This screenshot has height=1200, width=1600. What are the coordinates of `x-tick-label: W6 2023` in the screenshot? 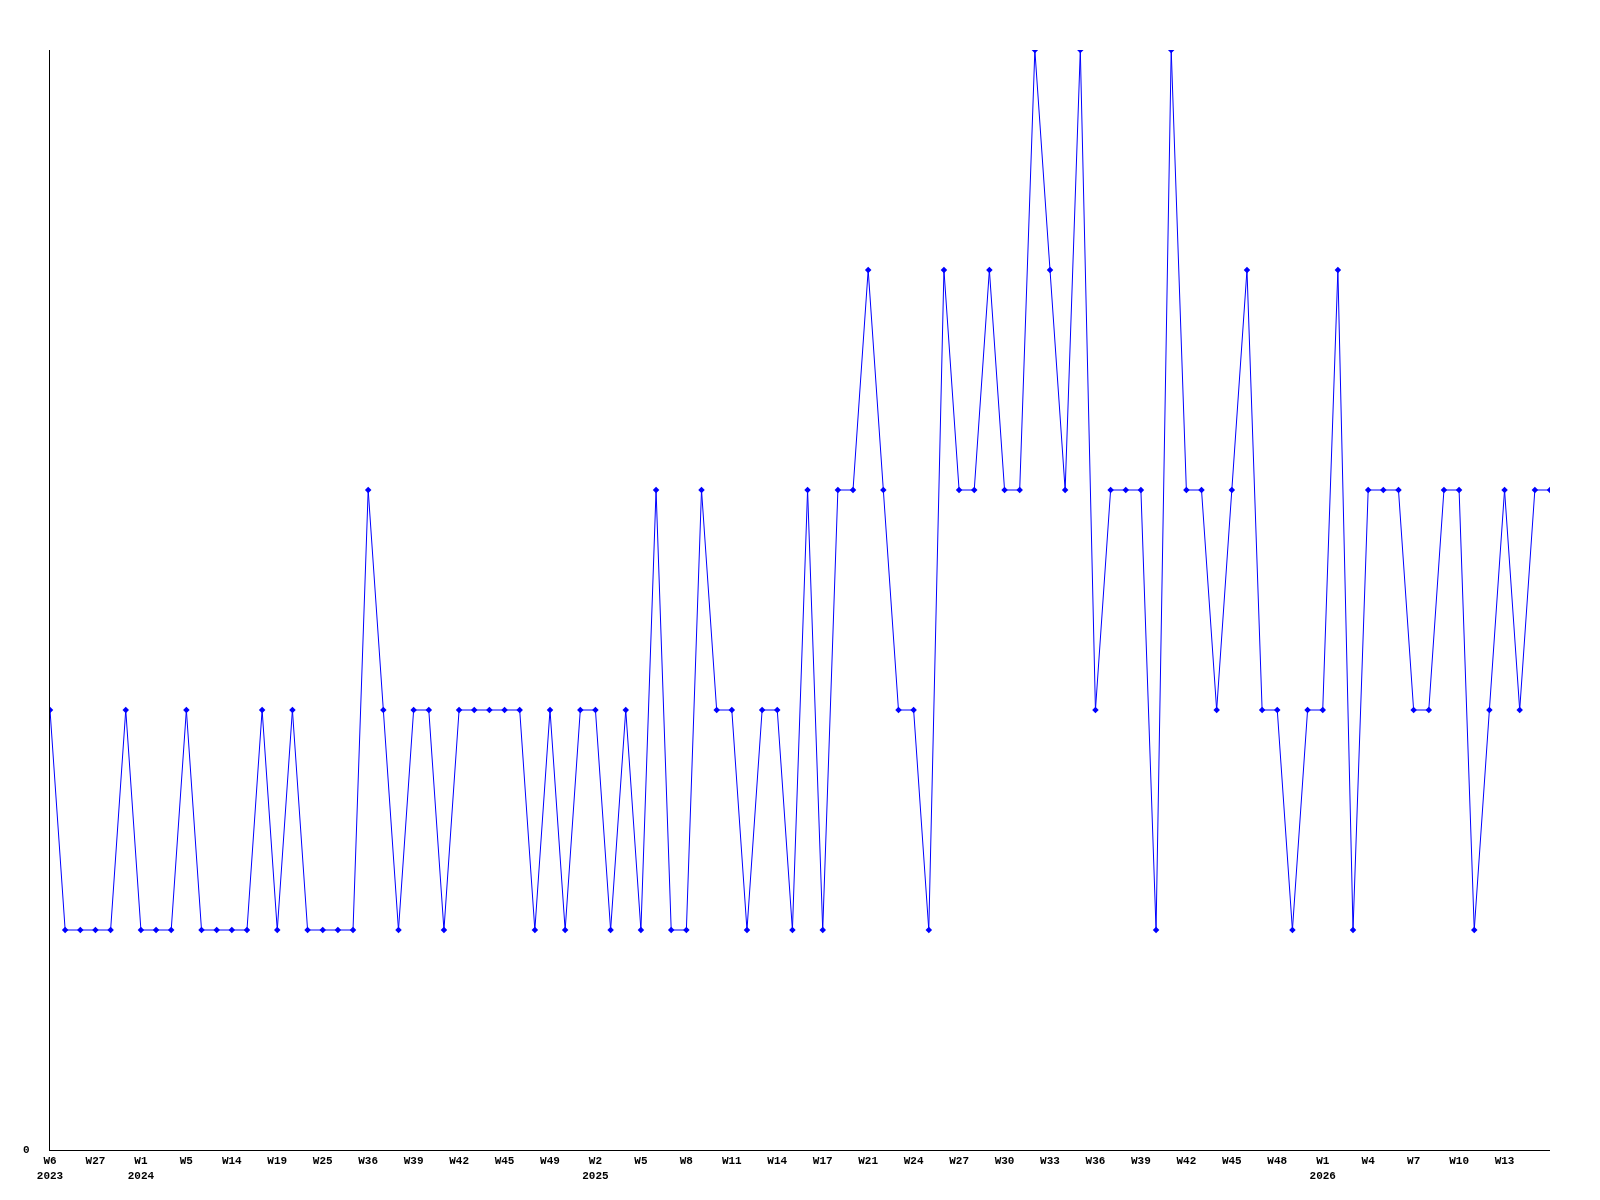 It's located at (50, 1168).